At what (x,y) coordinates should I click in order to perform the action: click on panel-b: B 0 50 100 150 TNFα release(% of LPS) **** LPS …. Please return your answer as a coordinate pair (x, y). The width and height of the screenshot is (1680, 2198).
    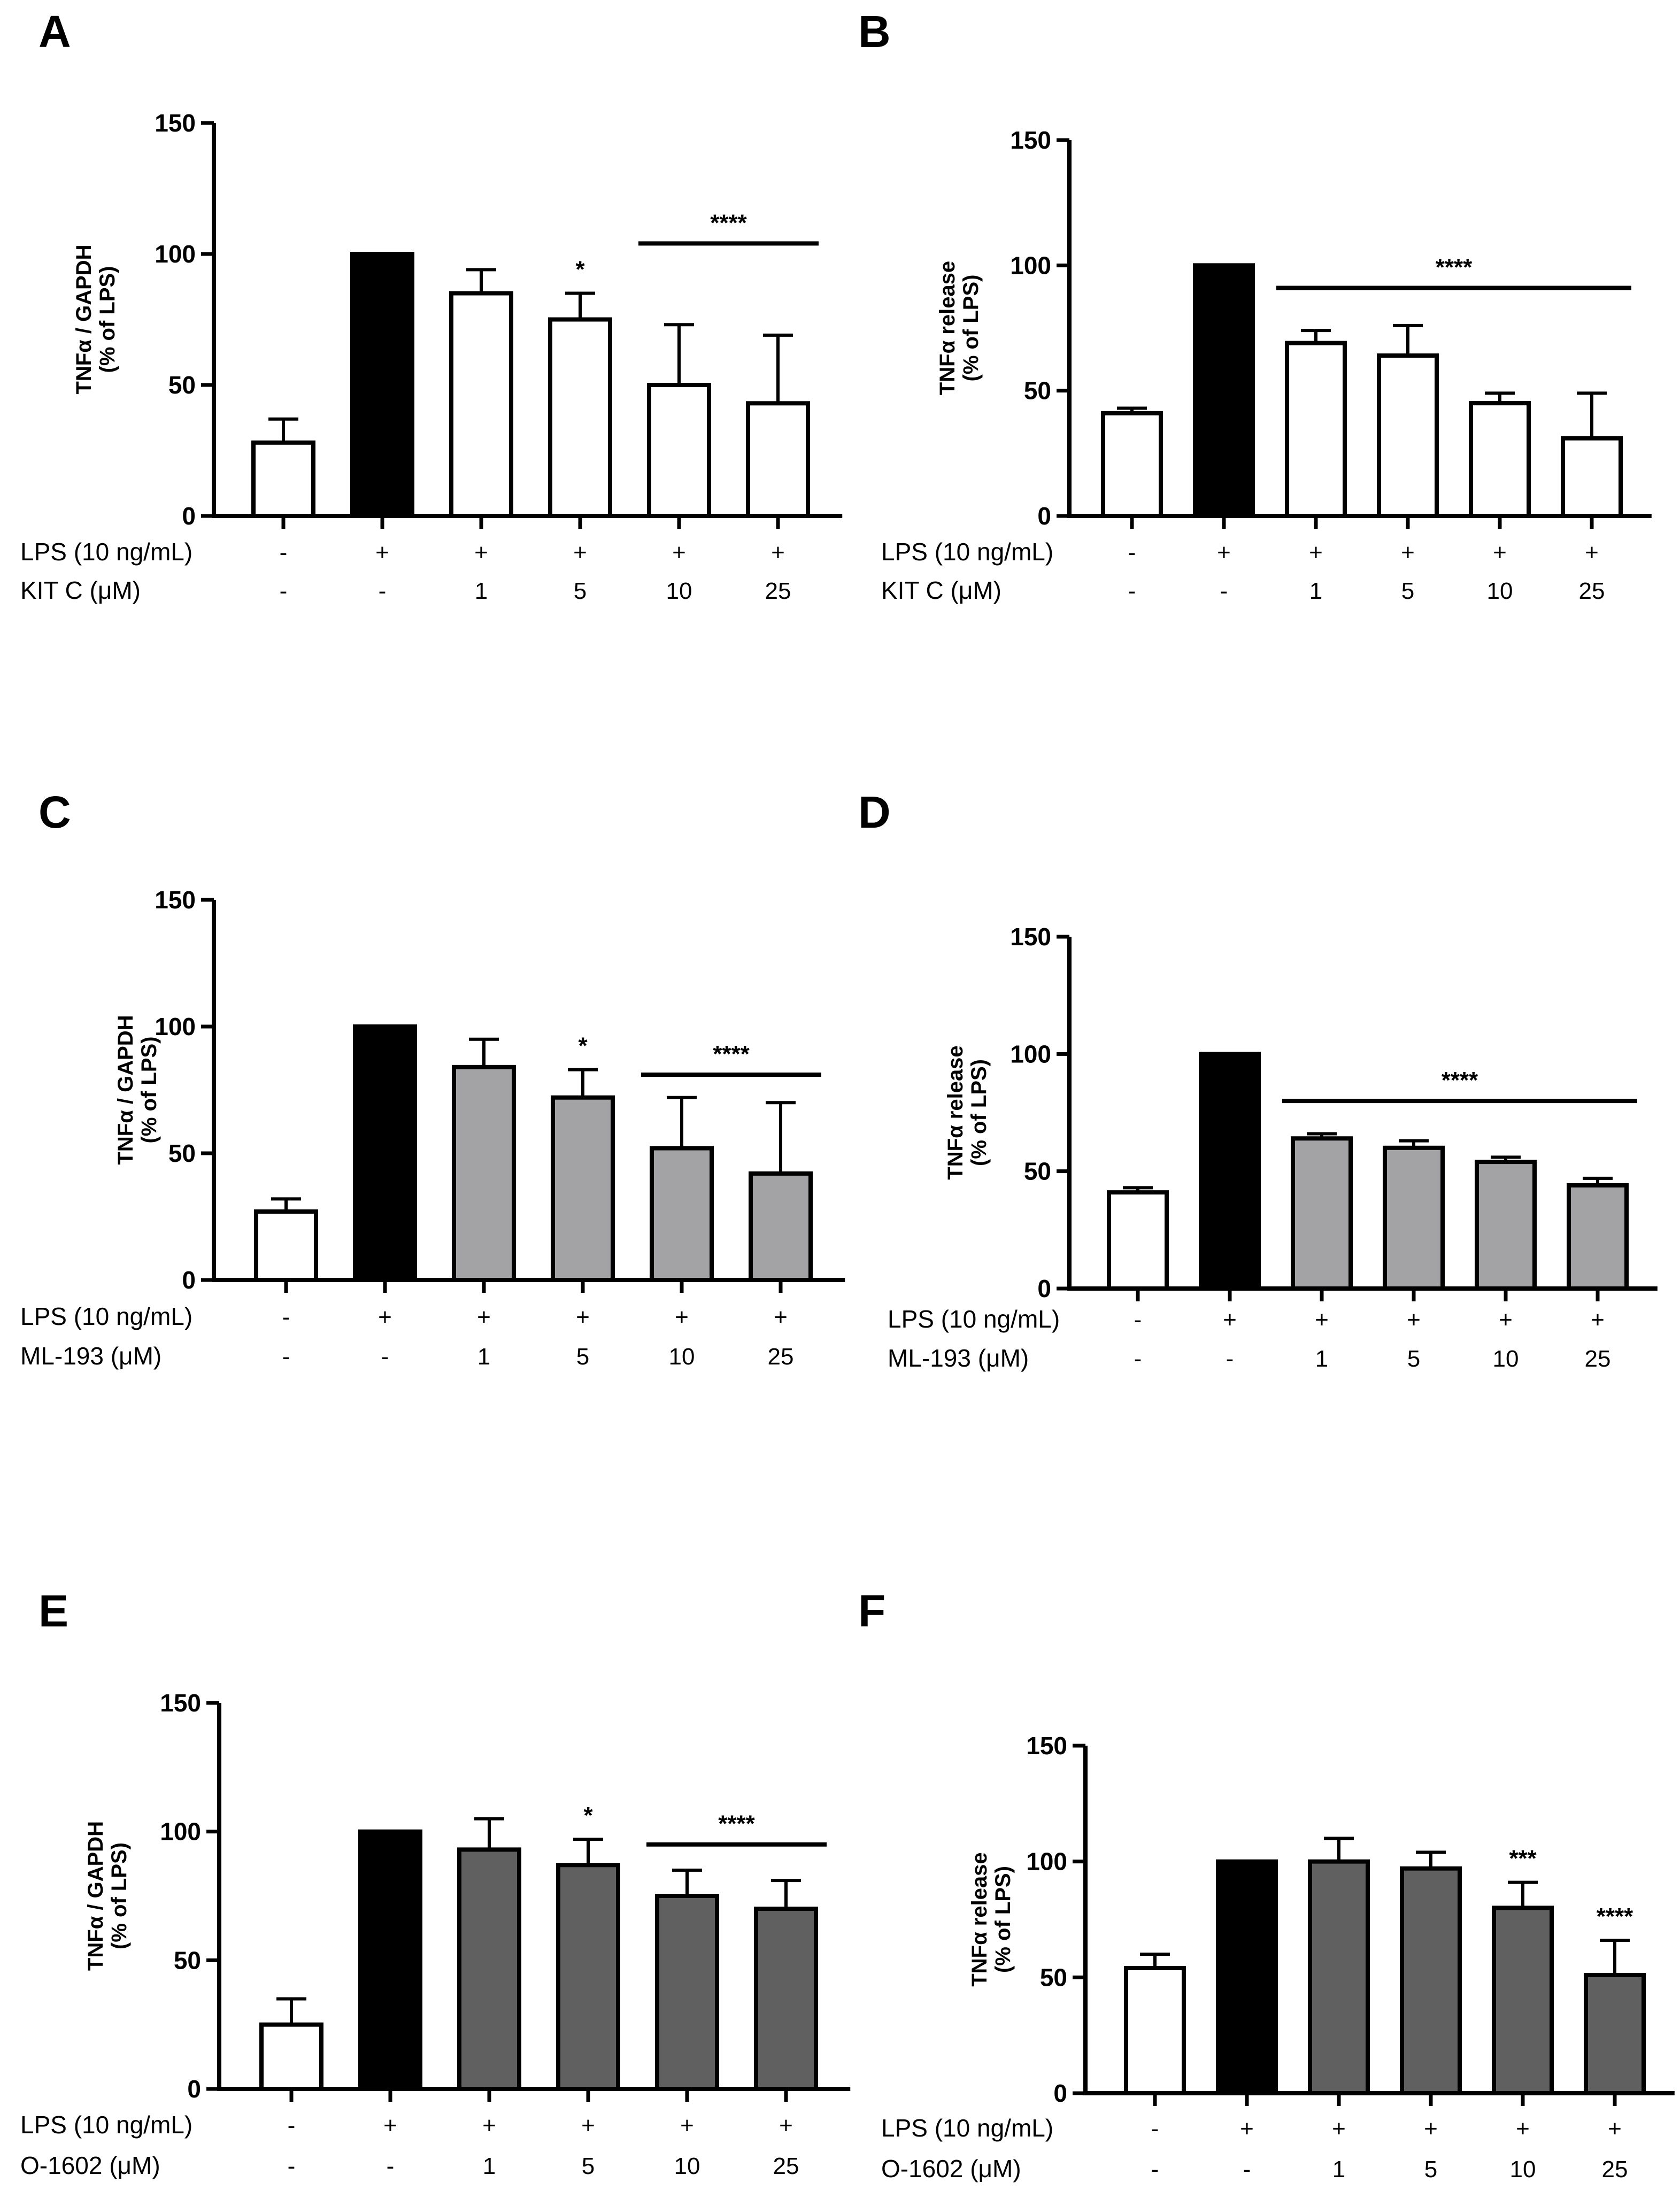
    Looking at the image, I should click on (1255, 305).